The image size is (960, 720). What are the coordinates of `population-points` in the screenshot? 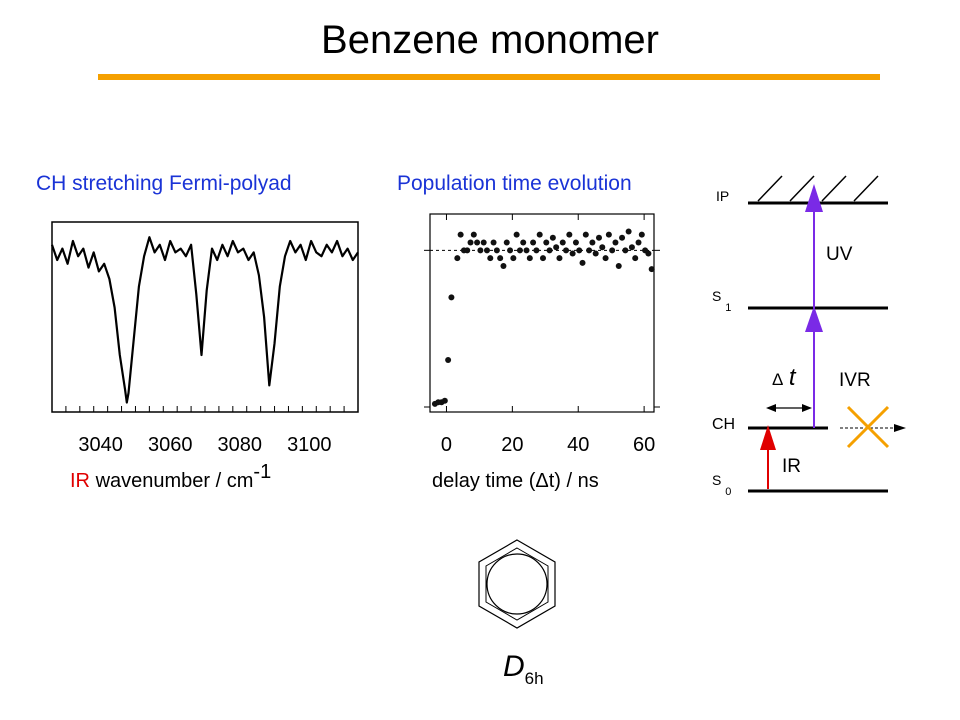 It's located at (543, 317).